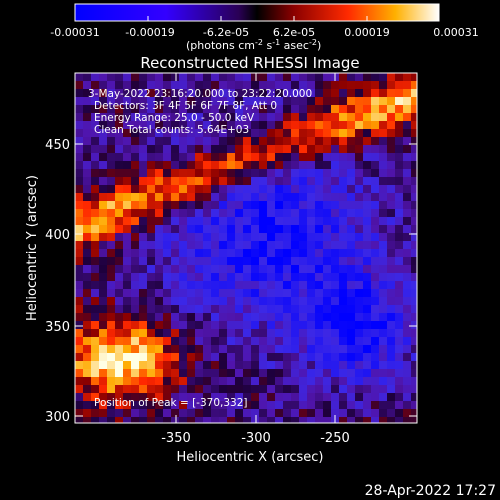  I want to click on info-line-detectors: Detectors: 3F 4F 5F 6F 7F 8F, Att 0, so click(185, 106).